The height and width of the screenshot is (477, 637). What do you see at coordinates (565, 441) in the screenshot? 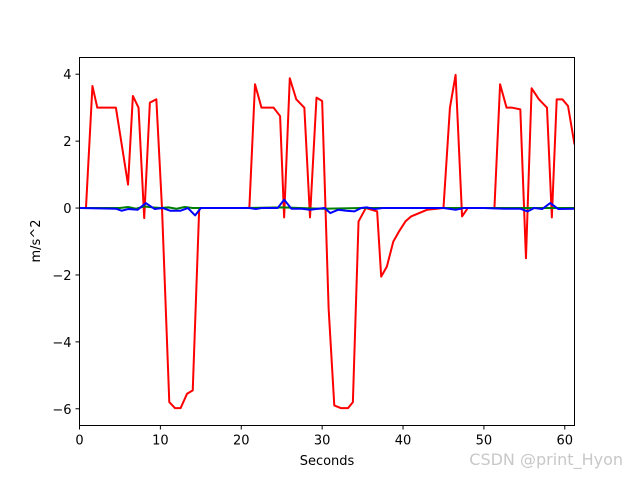
I see `x-tick-label: 60` at bounding box center [565, 441].